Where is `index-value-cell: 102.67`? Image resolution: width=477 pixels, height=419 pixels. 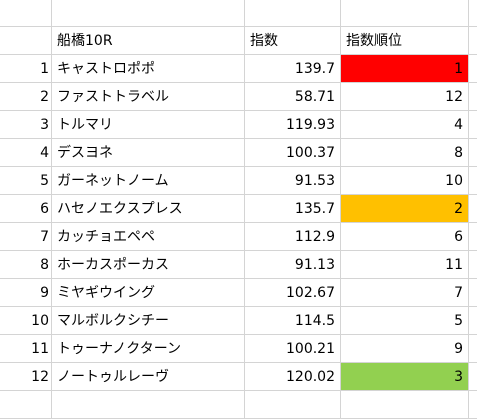 index-value-cell: 102.67 is located at coordinates (293, 293).